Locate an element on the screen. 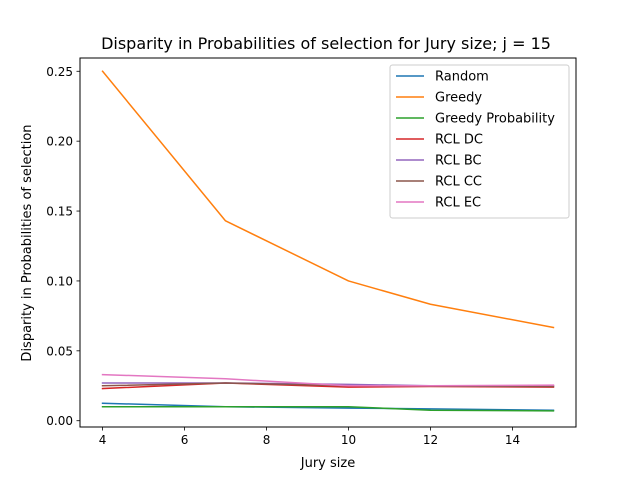 Image resolution: width=640 pixels, height=480 pixels. legend-label-0: Random is located at coordinates (462, 77).